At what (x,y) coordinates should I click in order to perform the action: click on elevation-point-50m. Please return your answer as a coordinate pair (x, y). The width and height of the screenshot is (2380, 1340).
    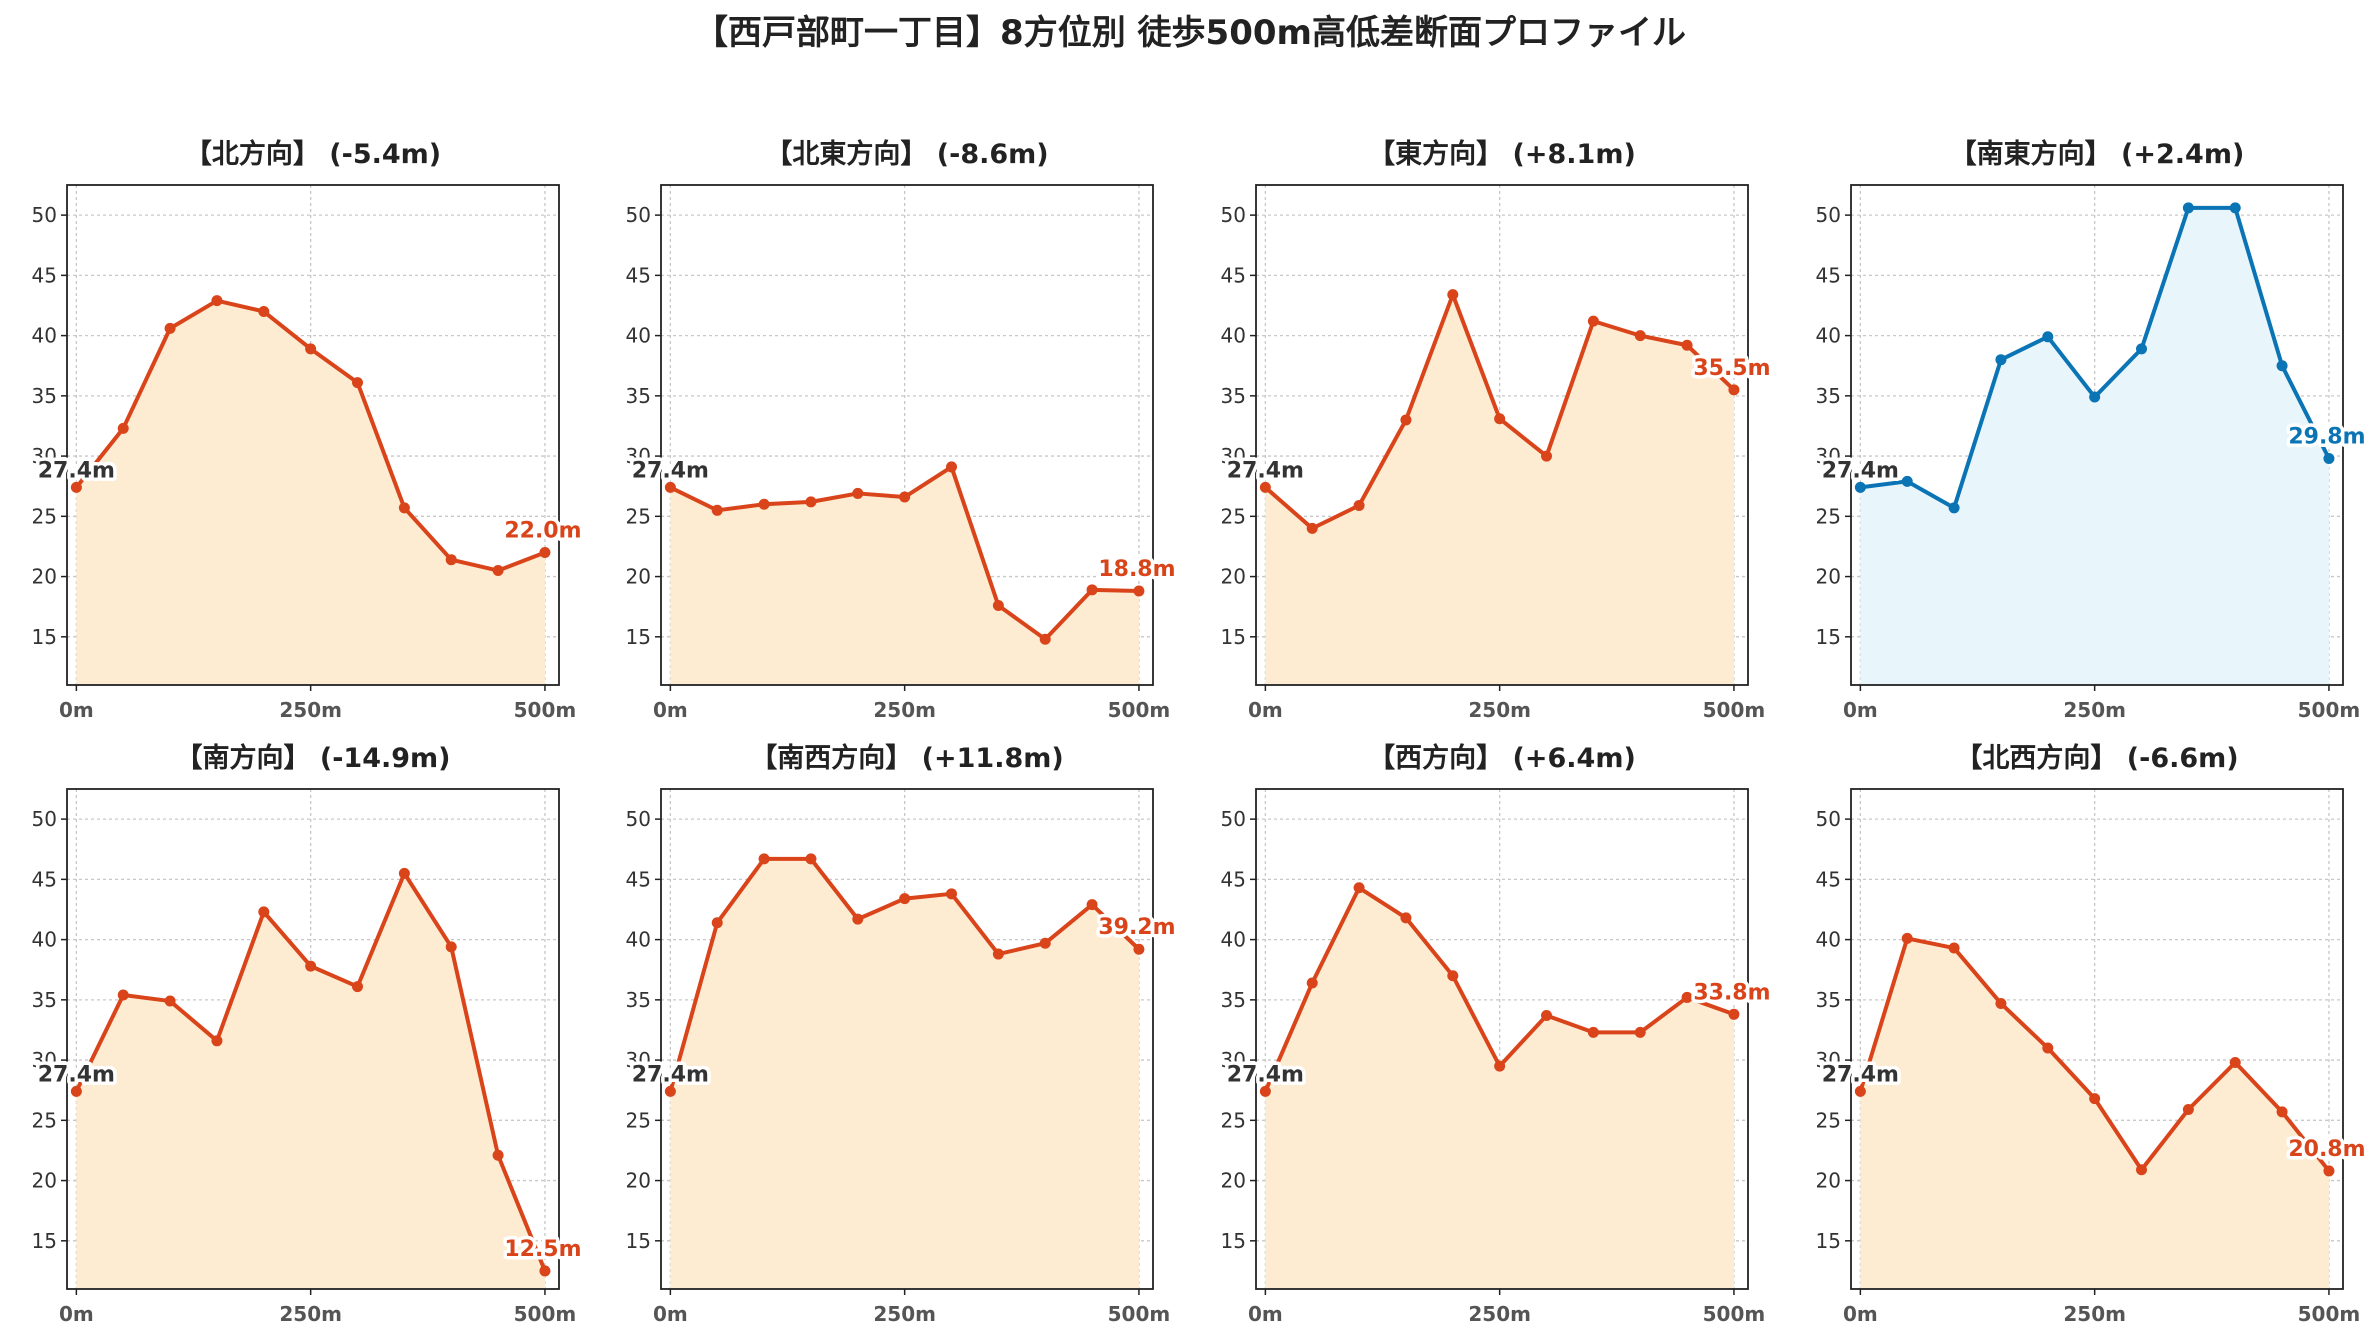
    Looking at the image, I should click on (123, 428).